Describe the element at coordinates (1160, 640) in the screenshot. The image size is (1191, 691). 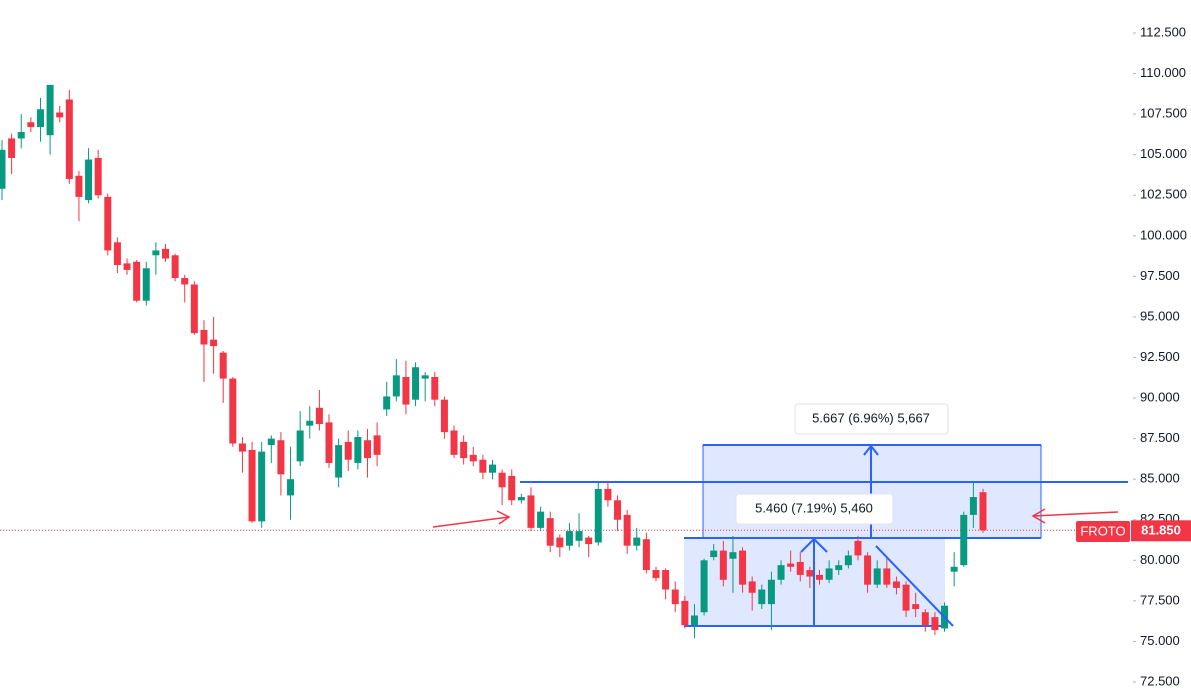
I see `y-tick-label: 75.000` at that location.